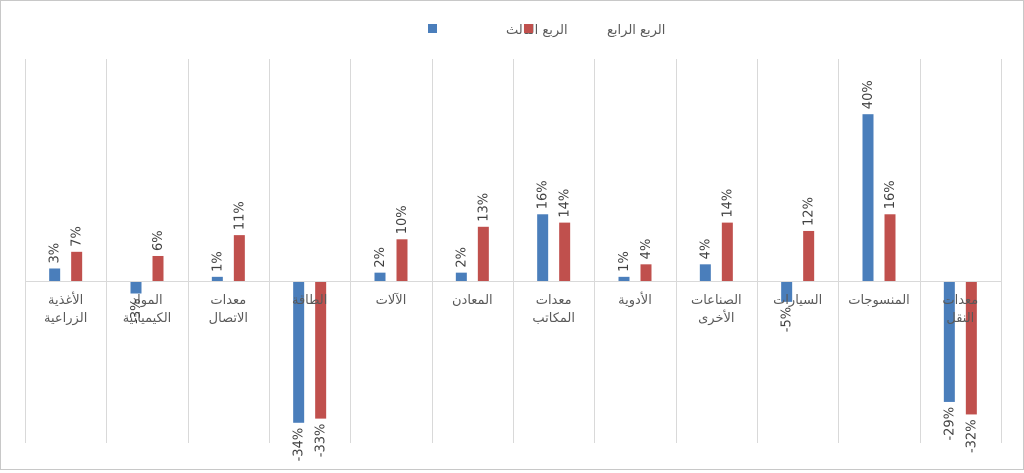  I want to click on data-label: 6%, so click(158, 240).